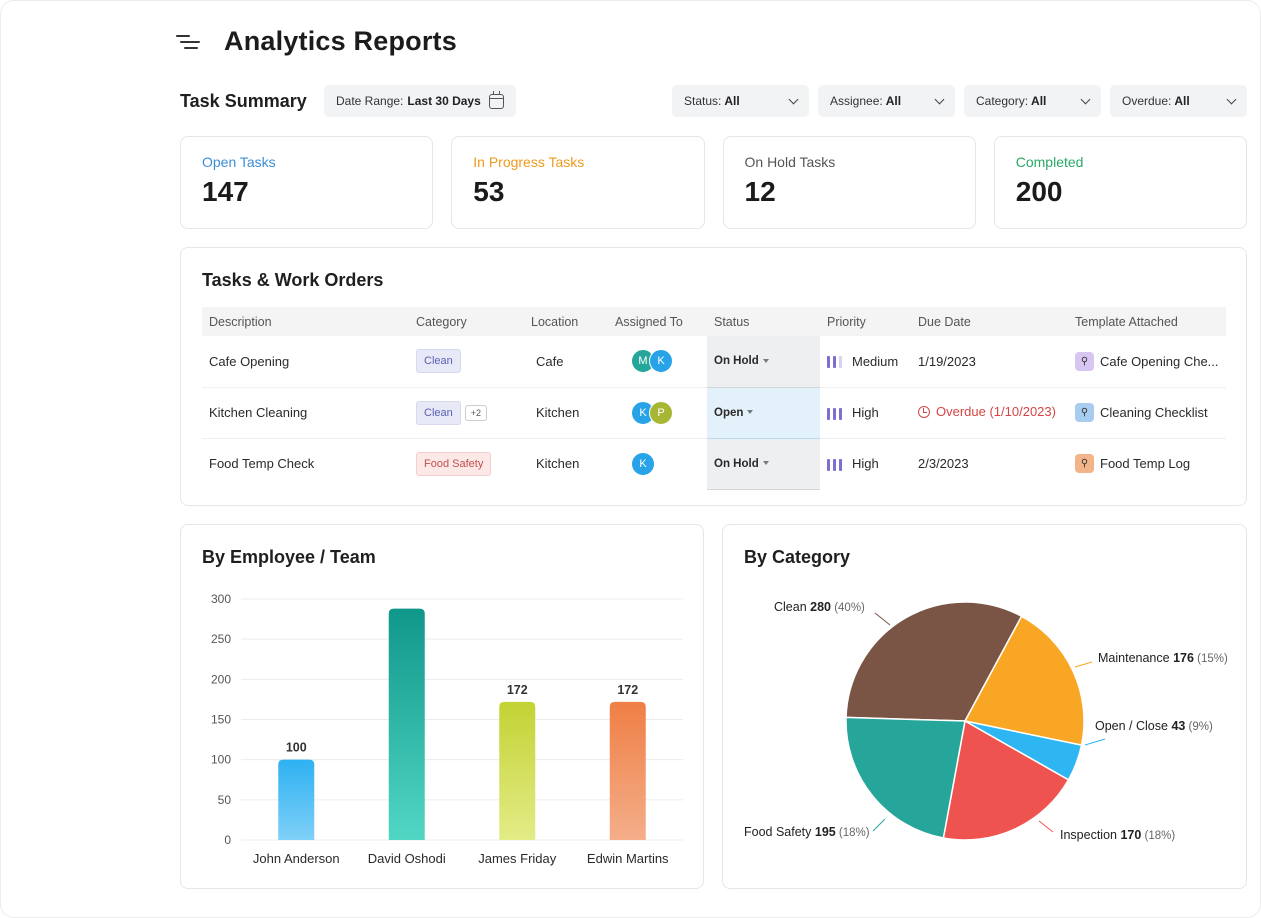 This screenshot has width=1261, height=918. Describe the element at coordinates (1039, 191) in the screenshot. I see `stat-value: 200` at that location.